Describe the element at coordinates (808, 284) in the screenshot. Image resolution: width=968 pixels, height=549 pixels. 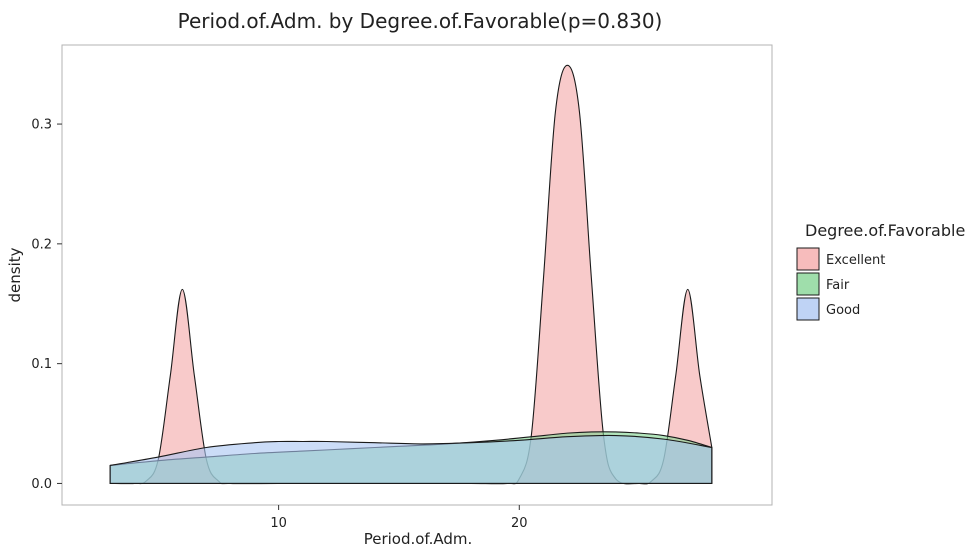
I see `legend-swatch-fair` at that location.